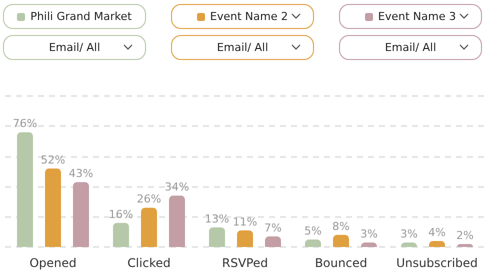  Describe the element at coordinates (437, 232) in the screenshot. I see `data-label: 4%` at that location.